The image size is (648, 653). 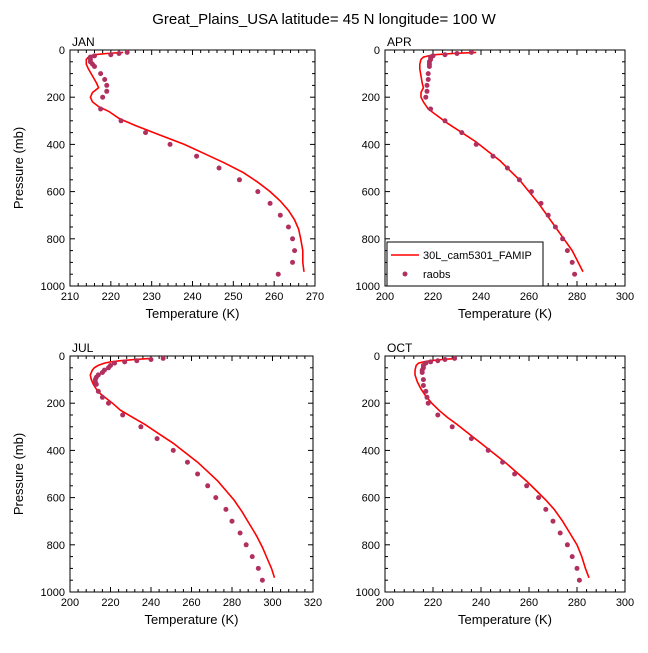 What do you see at coordinates (272, 603) in the screenshot?
I see `x-tick-label: 300` at bounding box center [272, 603].